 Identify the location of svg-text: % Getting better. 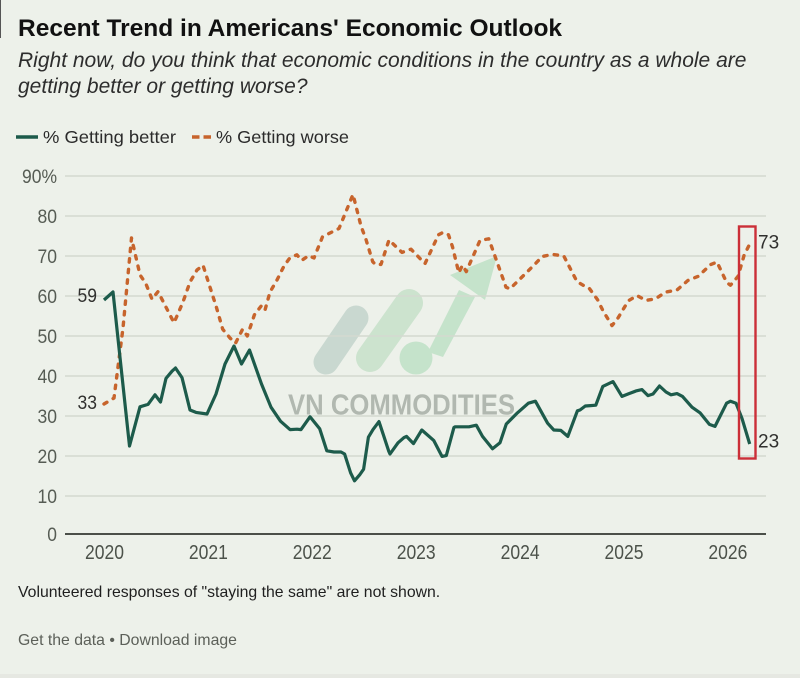
(109, 137).